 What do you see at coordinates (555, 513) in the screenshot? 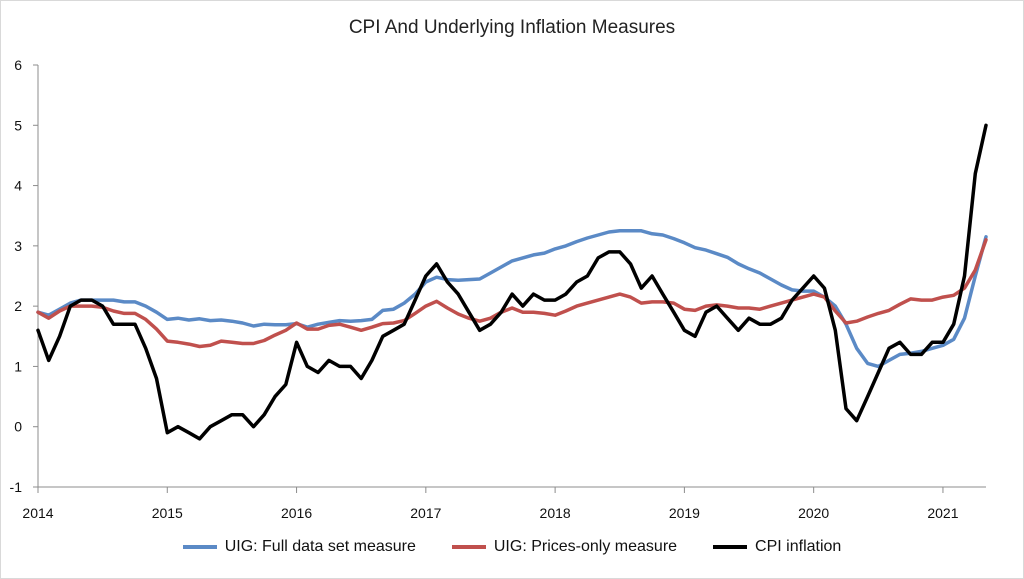
I see `x-tick-label: 2018` at bounding box center [555, 513].